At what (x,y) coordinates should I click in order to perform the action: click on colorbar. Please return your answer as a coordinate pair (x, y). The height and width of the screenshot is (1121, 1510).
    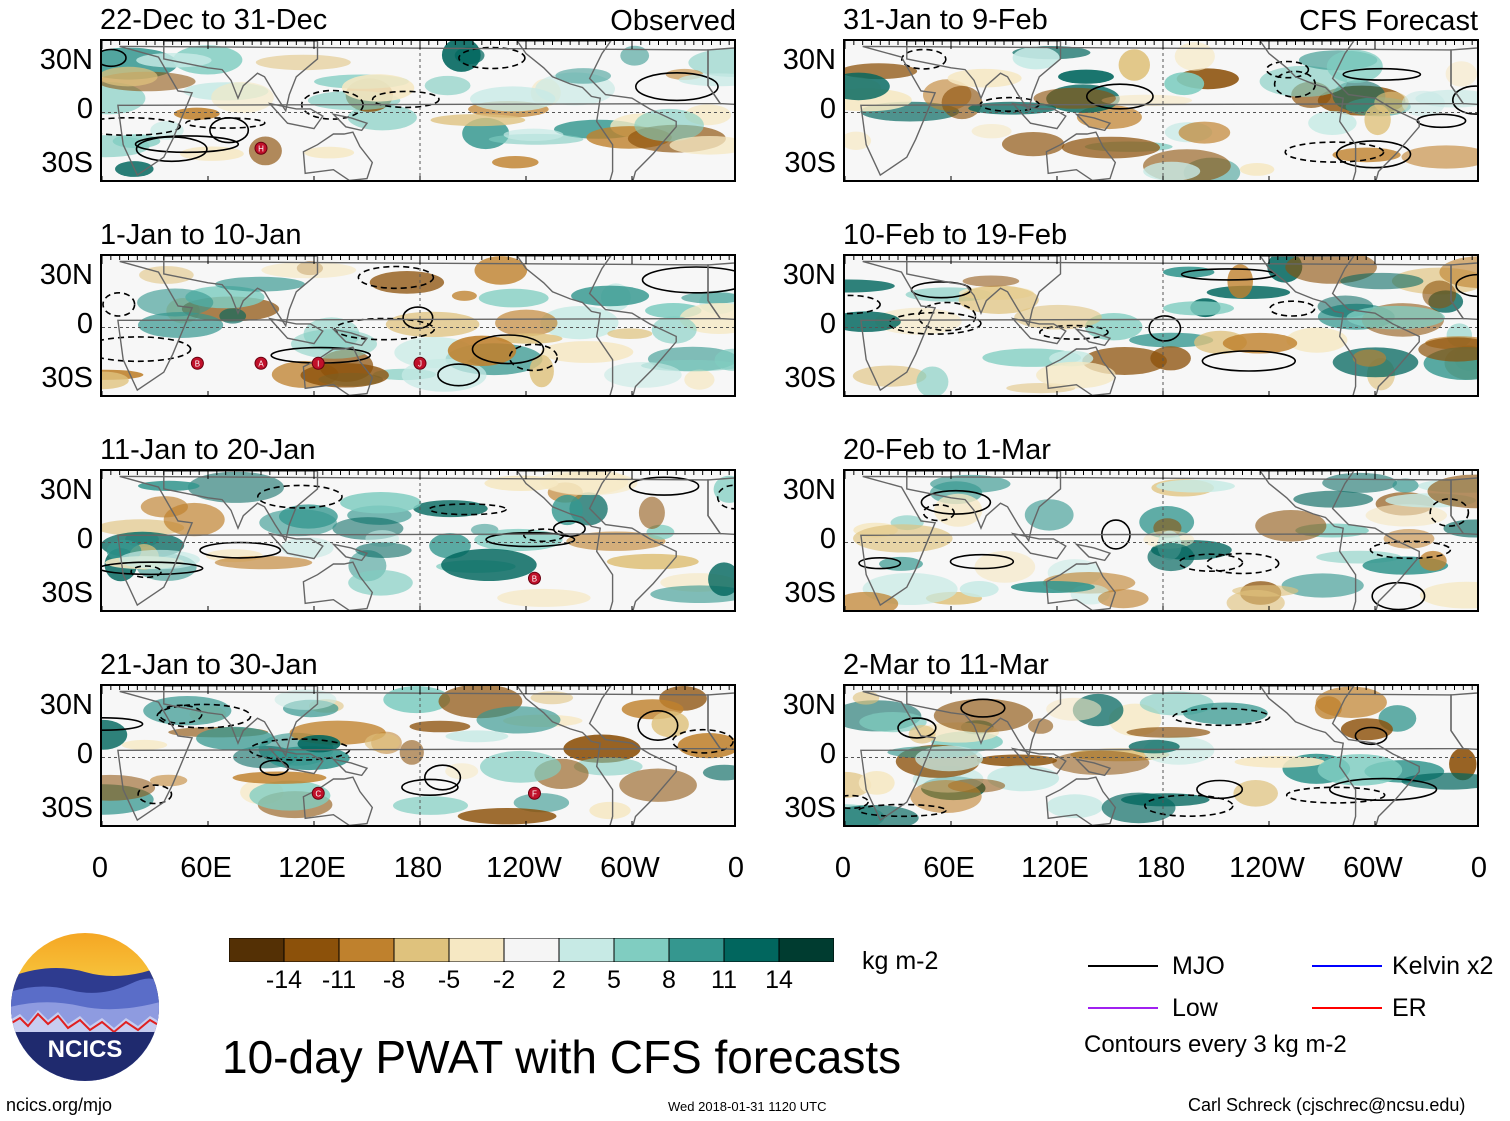
    Looking at the image, I should click on (531, 950).